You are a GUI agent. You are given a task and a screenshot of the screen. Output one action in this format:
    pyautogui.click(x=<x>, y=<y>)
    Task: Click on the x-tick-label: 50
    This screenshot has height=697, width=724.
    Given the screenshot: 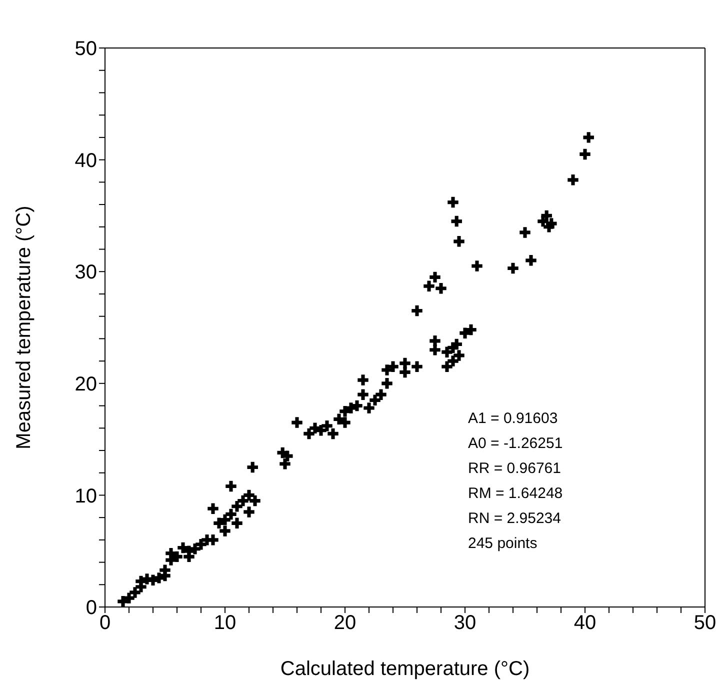 What is the action you would take?
    pyautogui.click(x=705, y=623)
    